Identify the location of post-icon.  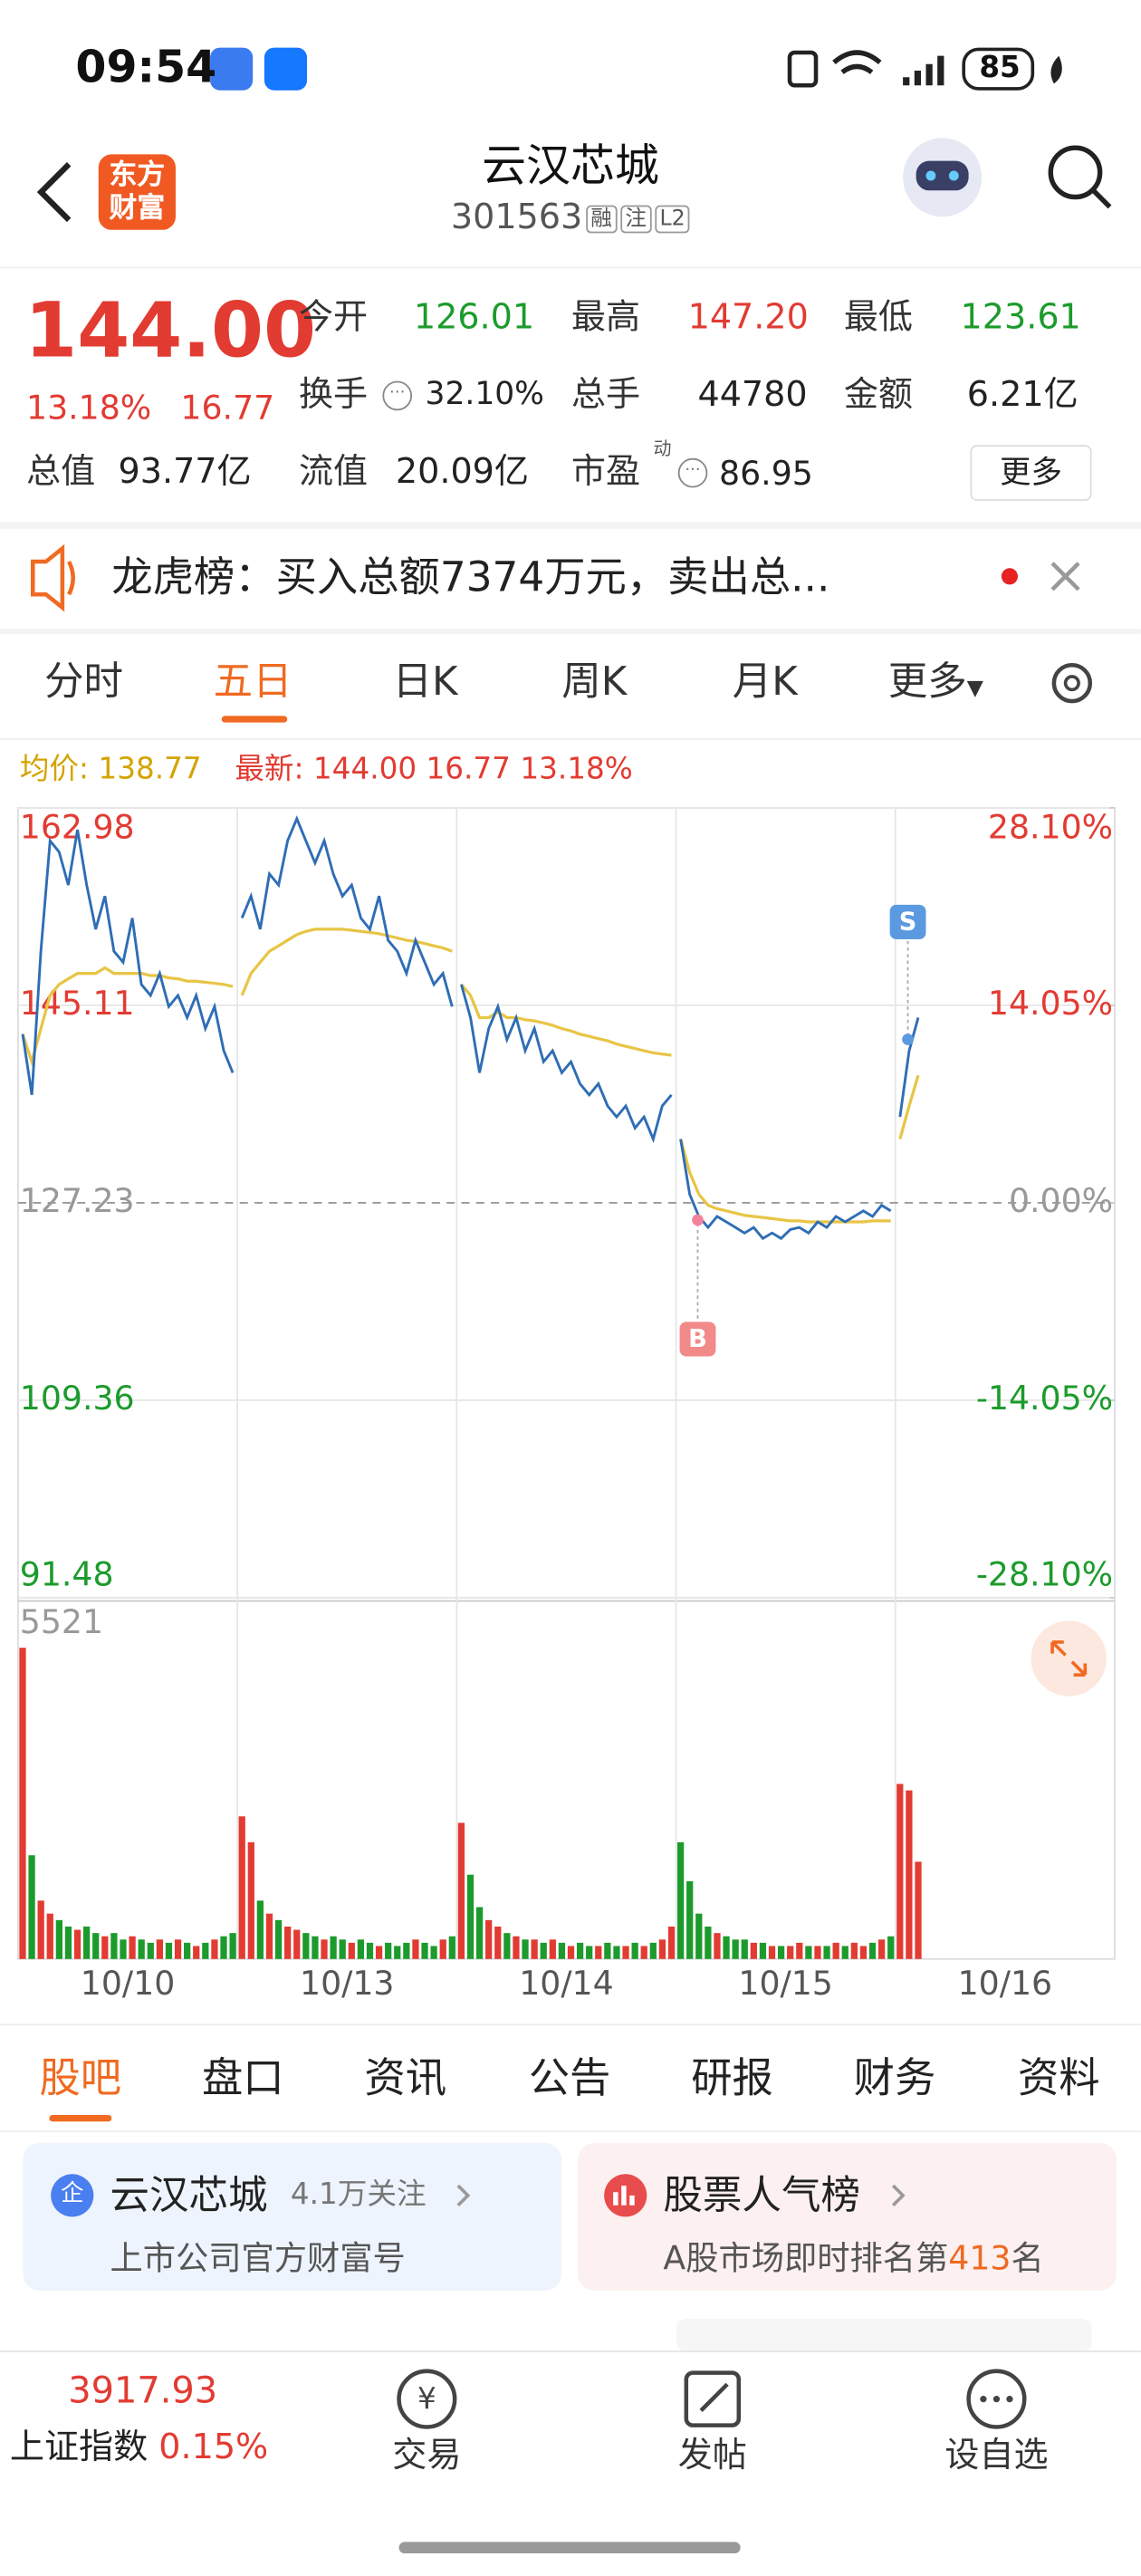
(713, 2398).